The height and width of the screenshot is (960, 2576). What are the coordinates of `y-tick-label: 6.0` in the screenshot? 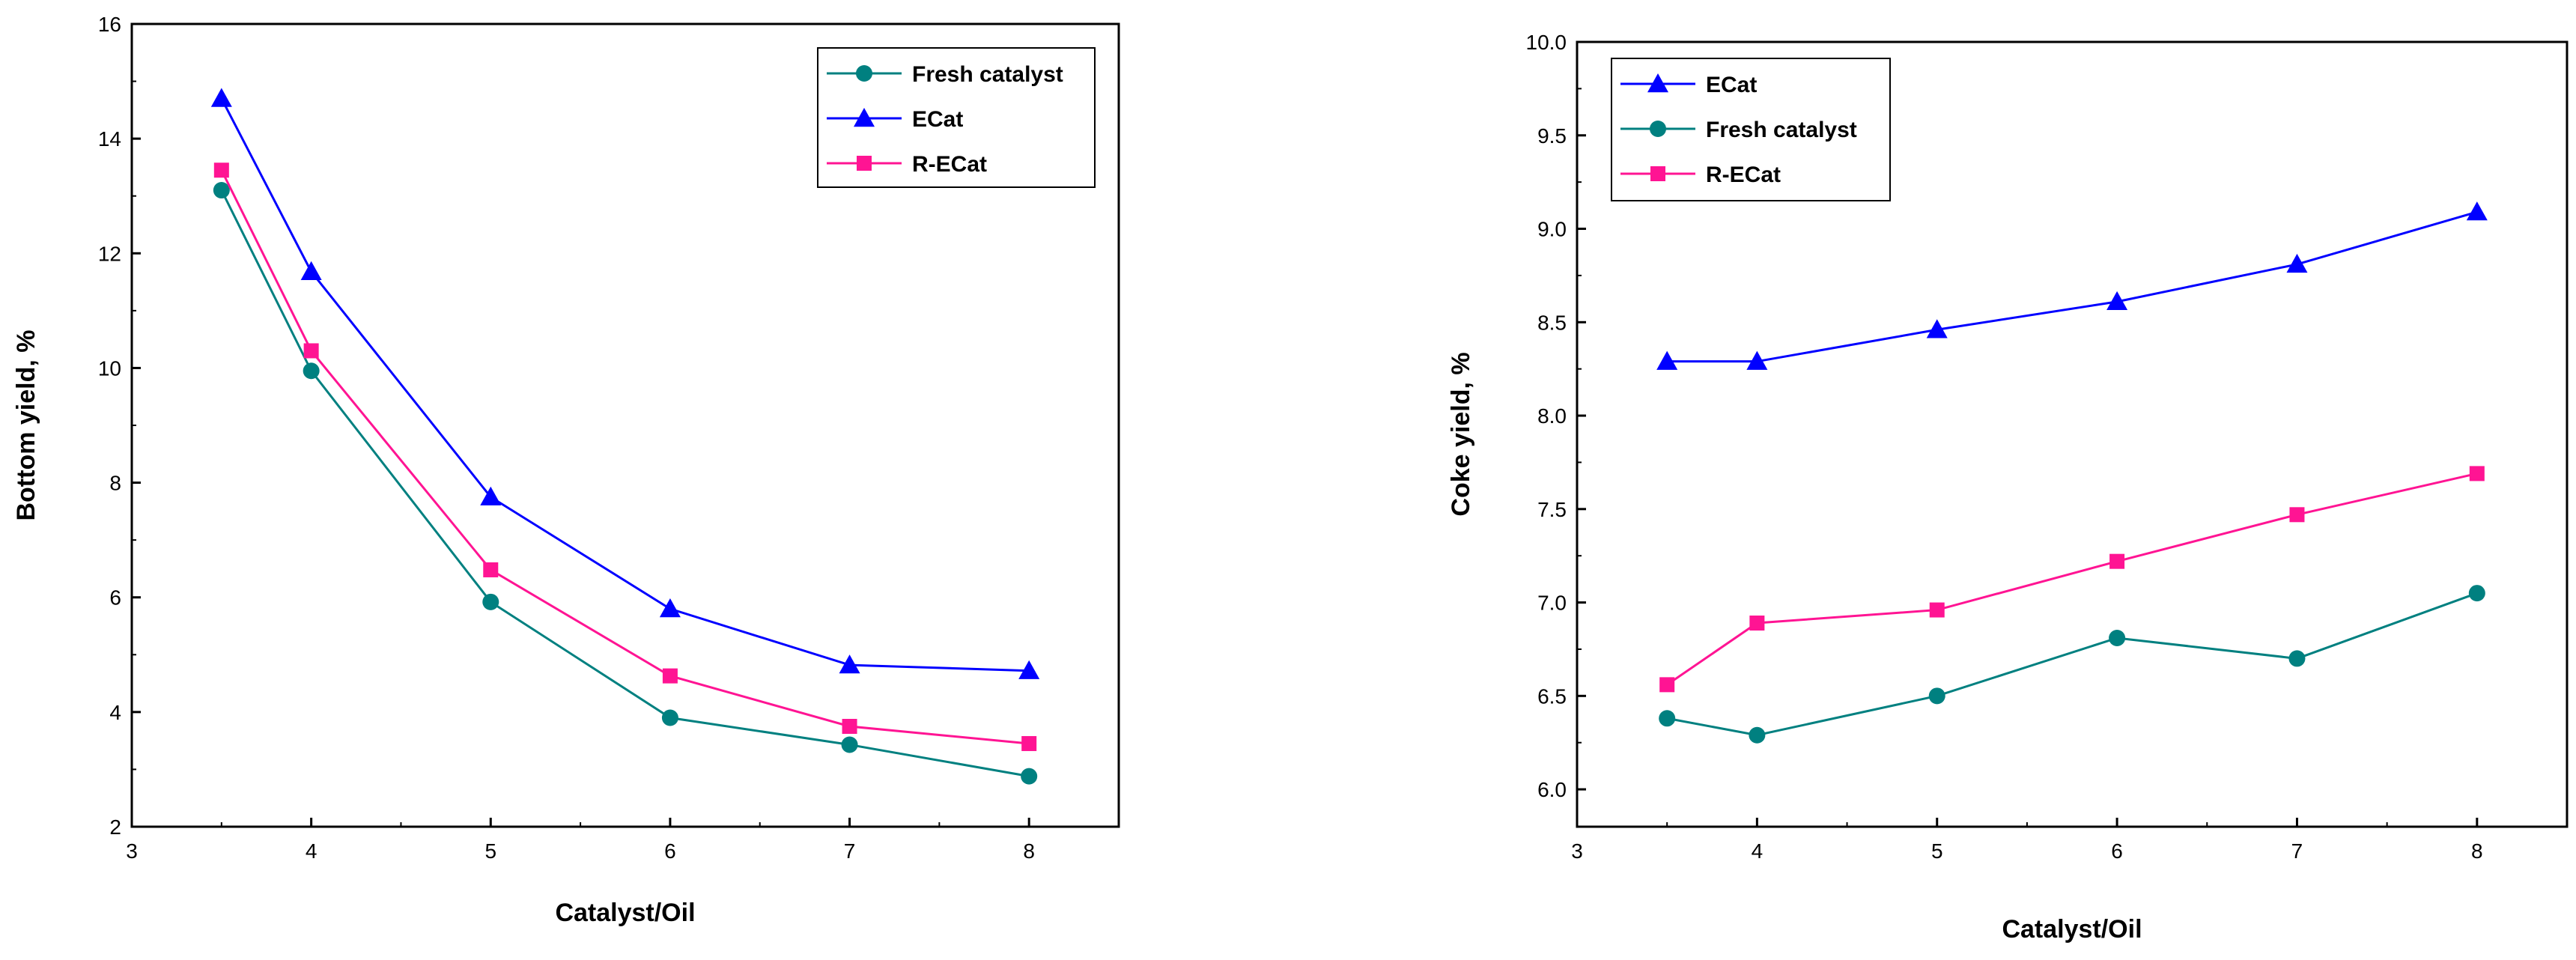 It's located at (1552, 789).